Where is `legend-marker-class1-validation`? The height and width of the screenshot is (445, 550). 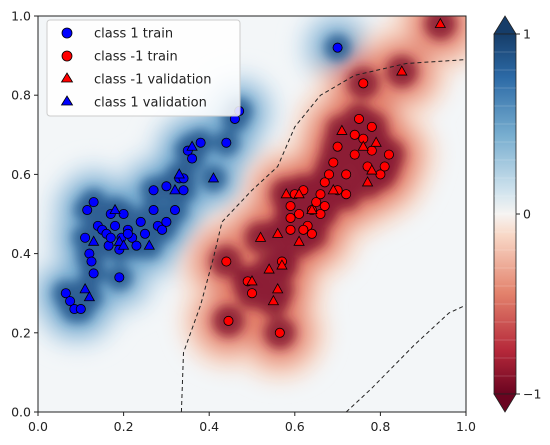
legend-marker-class1-validation is located at coordinates (67, 100).